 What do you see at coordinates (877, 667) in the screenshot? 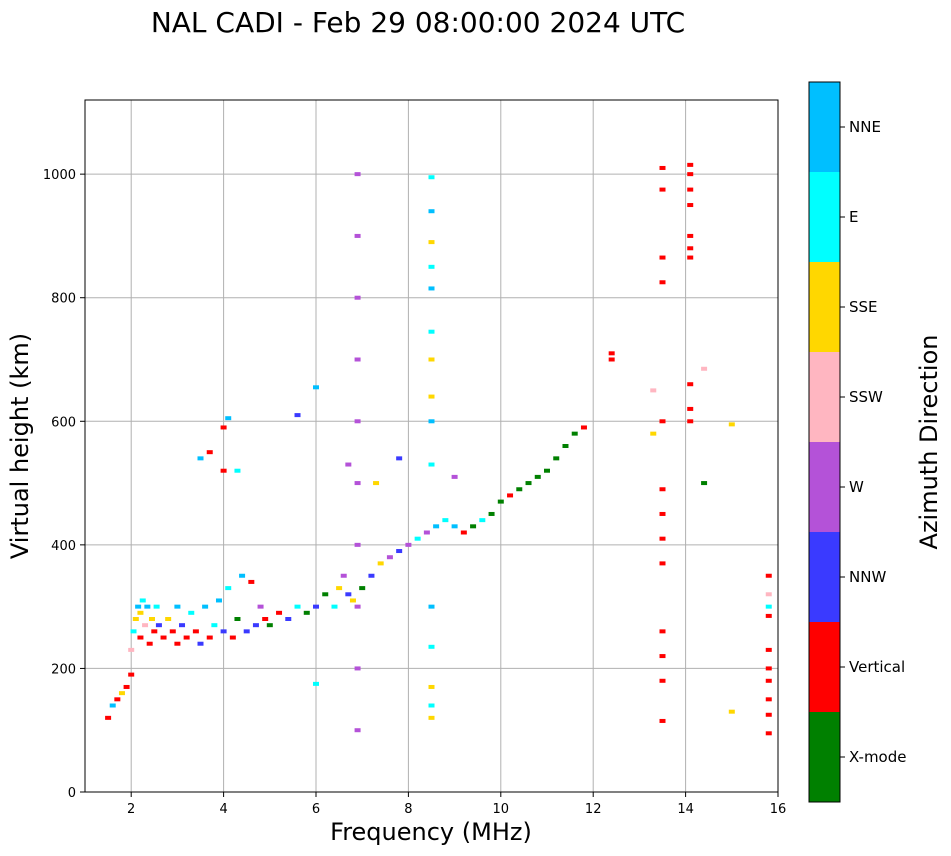
I see `colorbar-tick-label: Vertical` at bounding box center [877, 667].